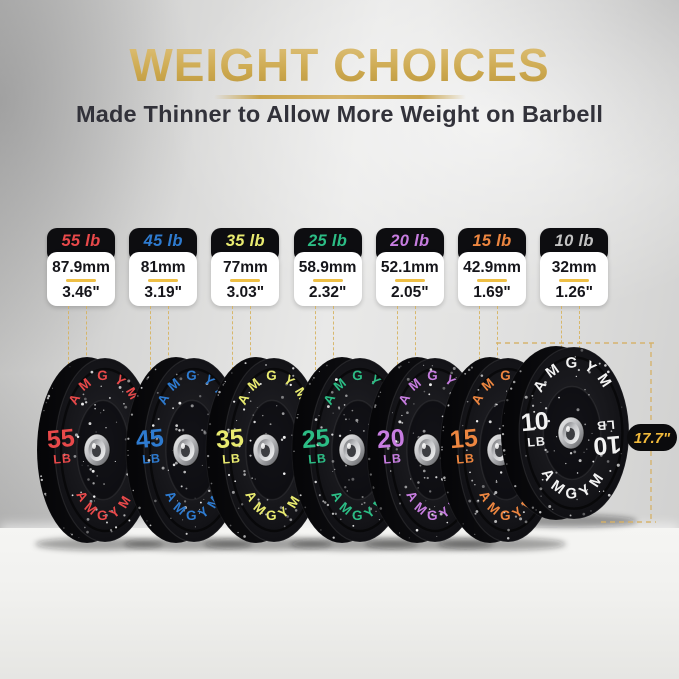 This screenshot has width=679, height=679. What do you see at coordinates (163, 279) in the screenshot?
I see `spec-card-body: 81mm 3.19"` at bounding box center [163, 279].